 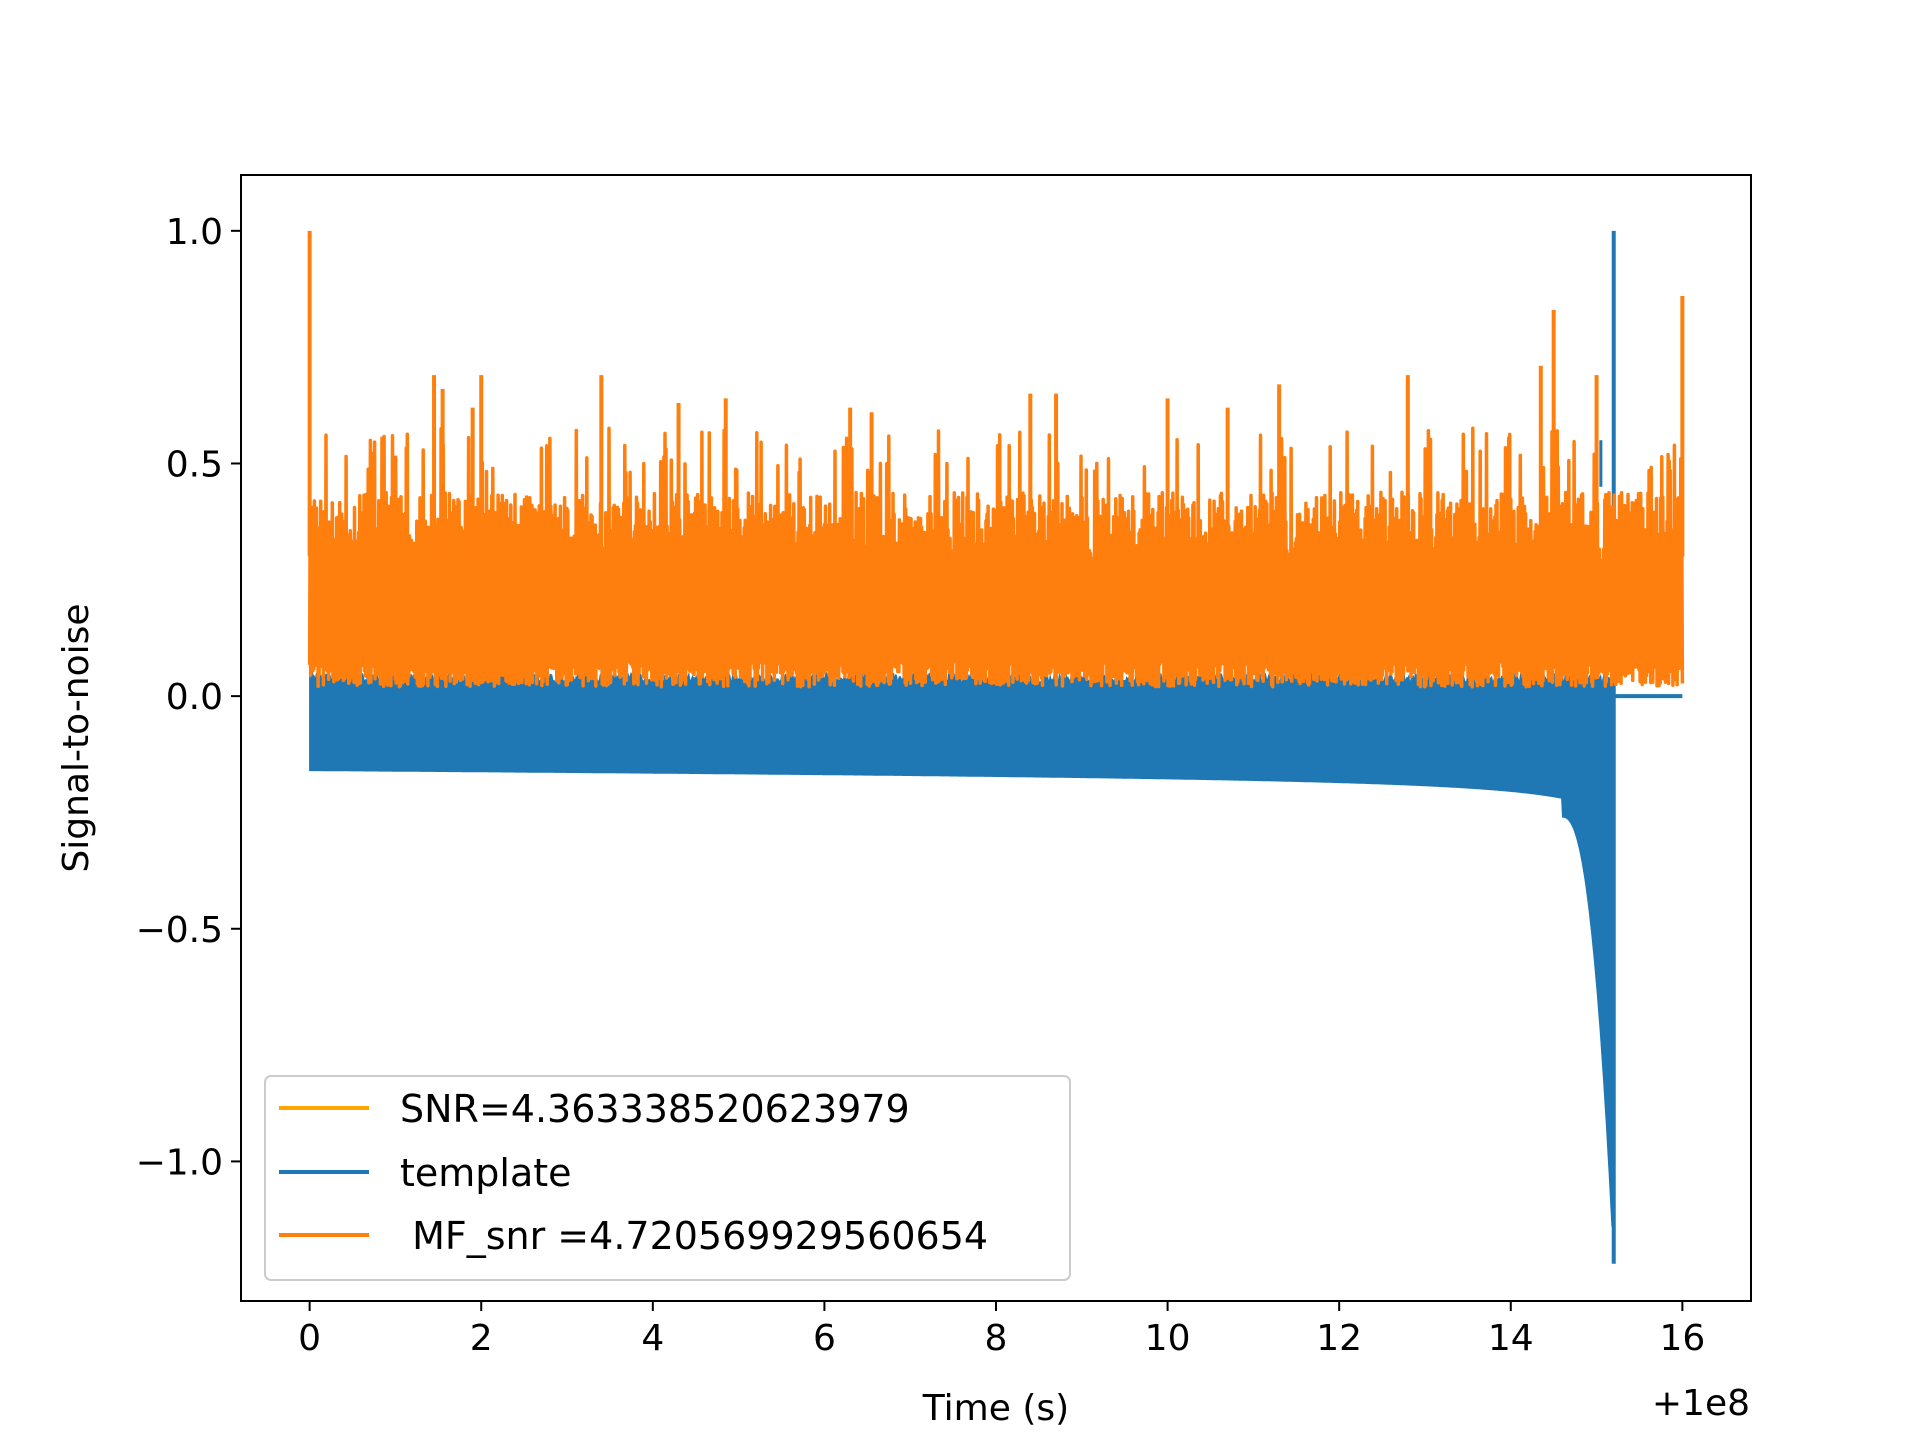 I want to click on x-tick-label: 12, so click(x=1339, y=1338).